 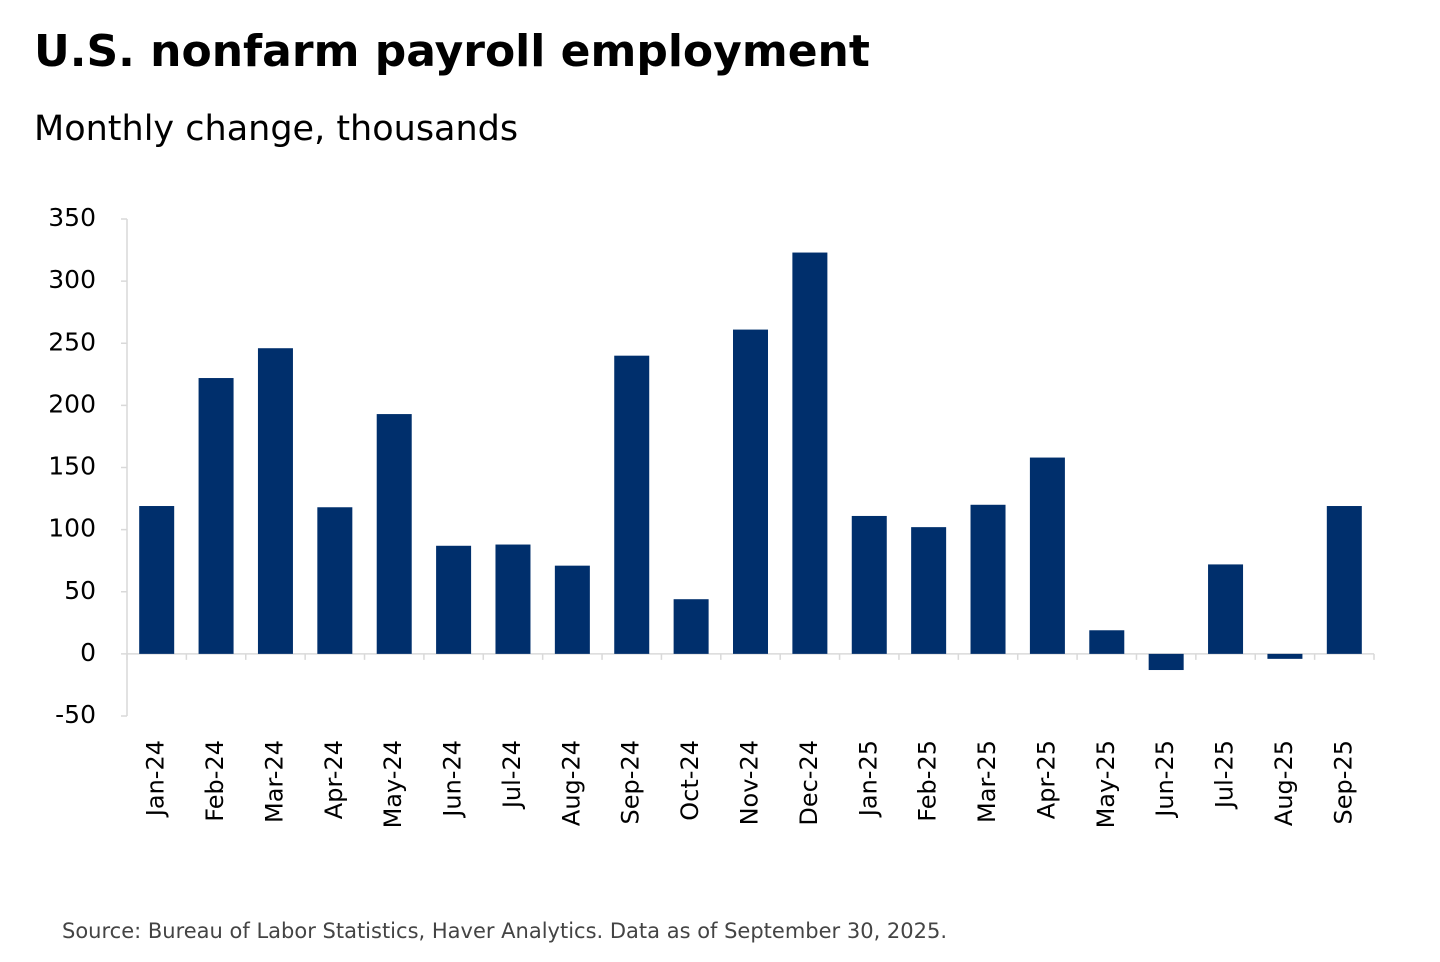 I want to click on x-tick-label: May-25, so click(x=1106, y=784).